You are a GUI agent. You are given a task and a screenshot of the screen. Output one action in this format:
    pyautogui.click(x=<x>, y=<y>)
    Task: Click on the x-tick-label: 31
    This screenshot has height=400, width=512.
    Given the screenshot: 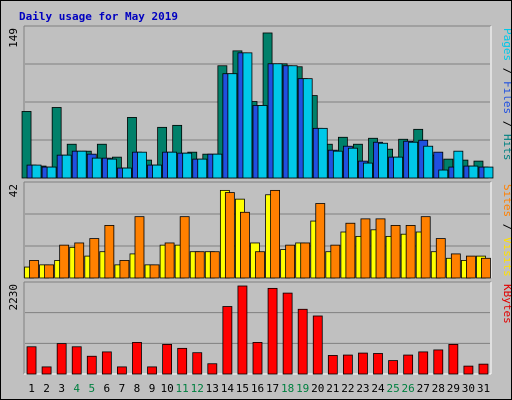 What is the action you would take?
    pyautogui.click(x=483, y=388)
    